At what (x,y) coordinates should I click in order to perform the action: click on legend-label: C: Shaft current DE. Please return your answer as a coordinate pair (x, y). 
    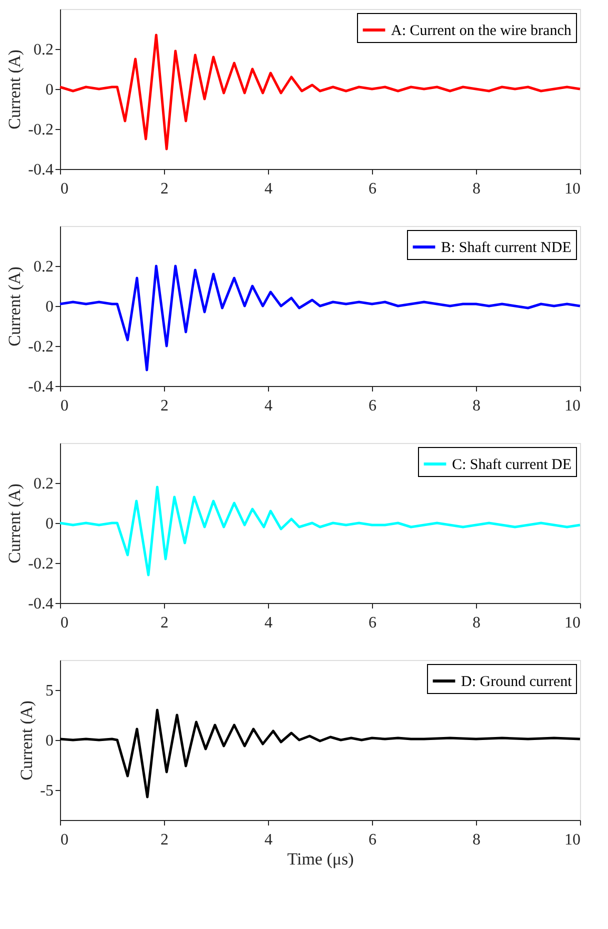
    Looking at the image, I should click on (512, 465).